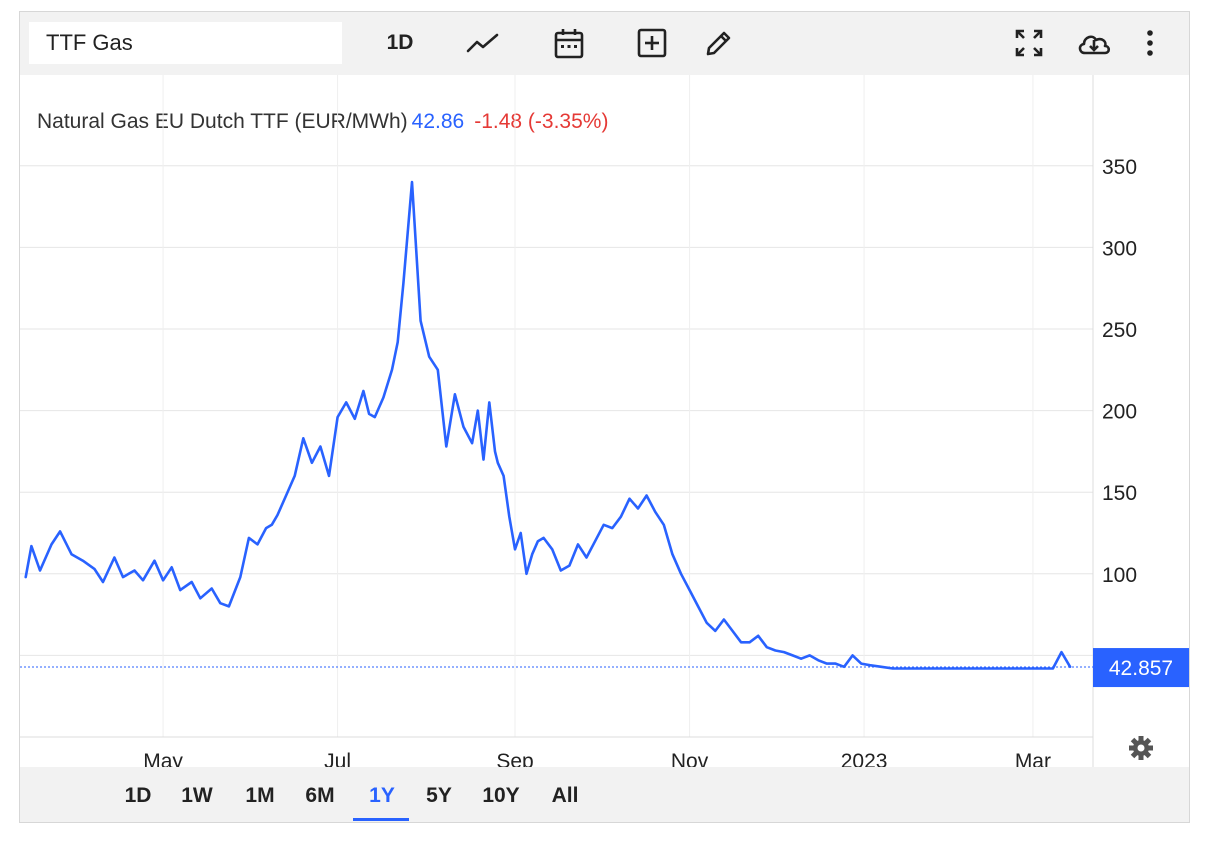 This screenshot has width=1220, height=847. Describe the element at coordinates (320, 795) in the screenshot. I see `range-button-6m: 6M` at that location.